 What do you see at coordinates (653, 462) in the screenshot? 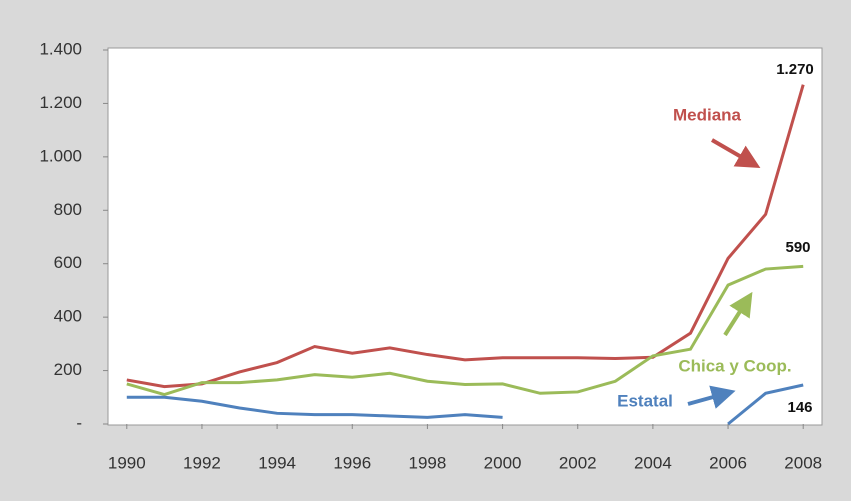
I see `x-tick-label: 2004` at bounding box center [653, 462].